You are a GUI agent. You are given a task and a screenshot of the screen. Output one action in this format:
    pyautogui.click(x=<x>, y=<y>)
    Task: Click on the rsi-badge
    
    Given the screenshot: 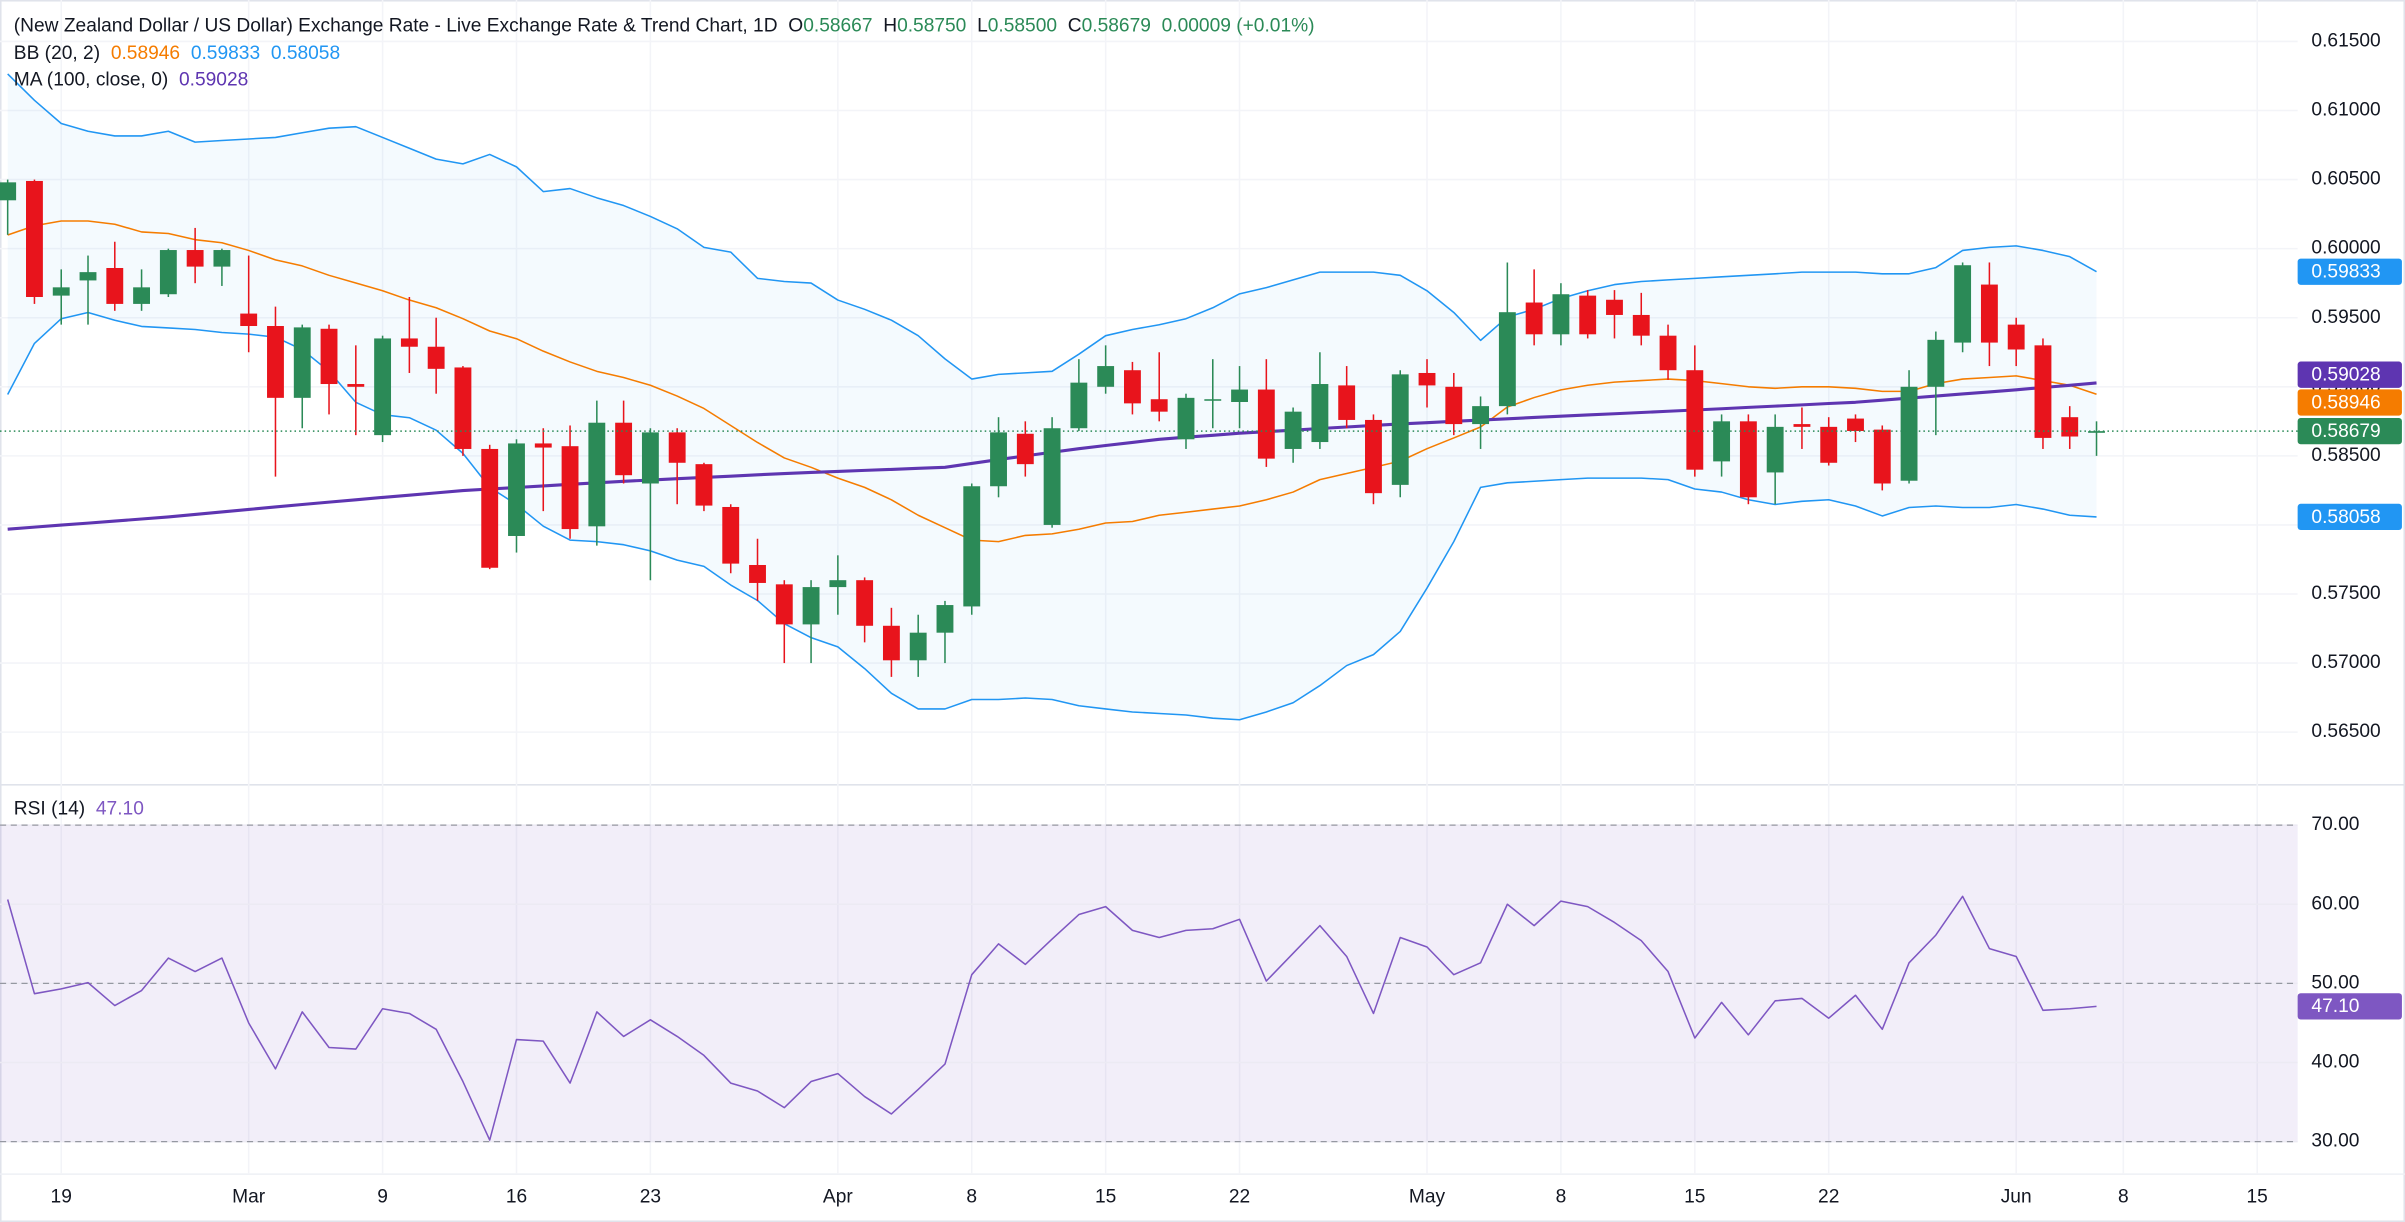 What is the action you would take?
    pyautogui.click(x=2349, y=1006)
    